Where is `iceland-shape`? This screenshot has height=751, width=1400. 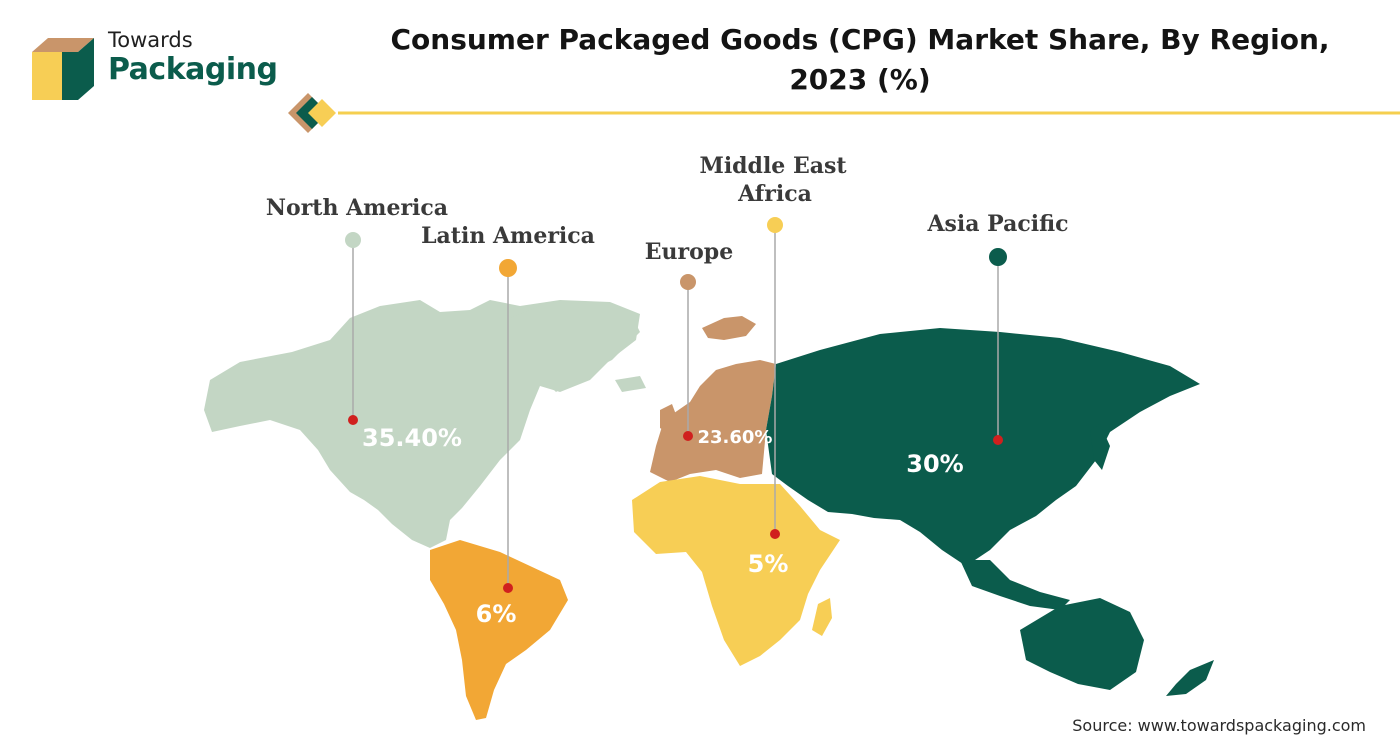
iceland-shape is located at coordinates (630, 384).